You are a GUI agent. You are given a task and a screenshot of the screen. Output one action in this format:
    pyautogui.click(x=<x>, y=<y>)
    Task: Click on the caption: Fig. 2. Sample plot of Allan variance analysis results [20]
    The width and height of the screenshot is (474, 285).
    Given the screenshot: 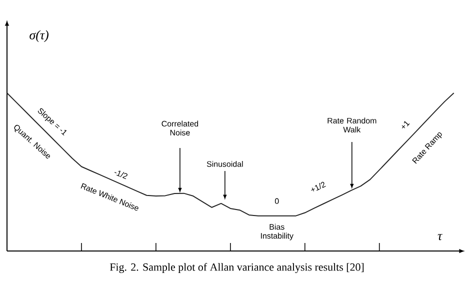 What is the action you would take?
    pyautogui.click(x=237, y=268)
    